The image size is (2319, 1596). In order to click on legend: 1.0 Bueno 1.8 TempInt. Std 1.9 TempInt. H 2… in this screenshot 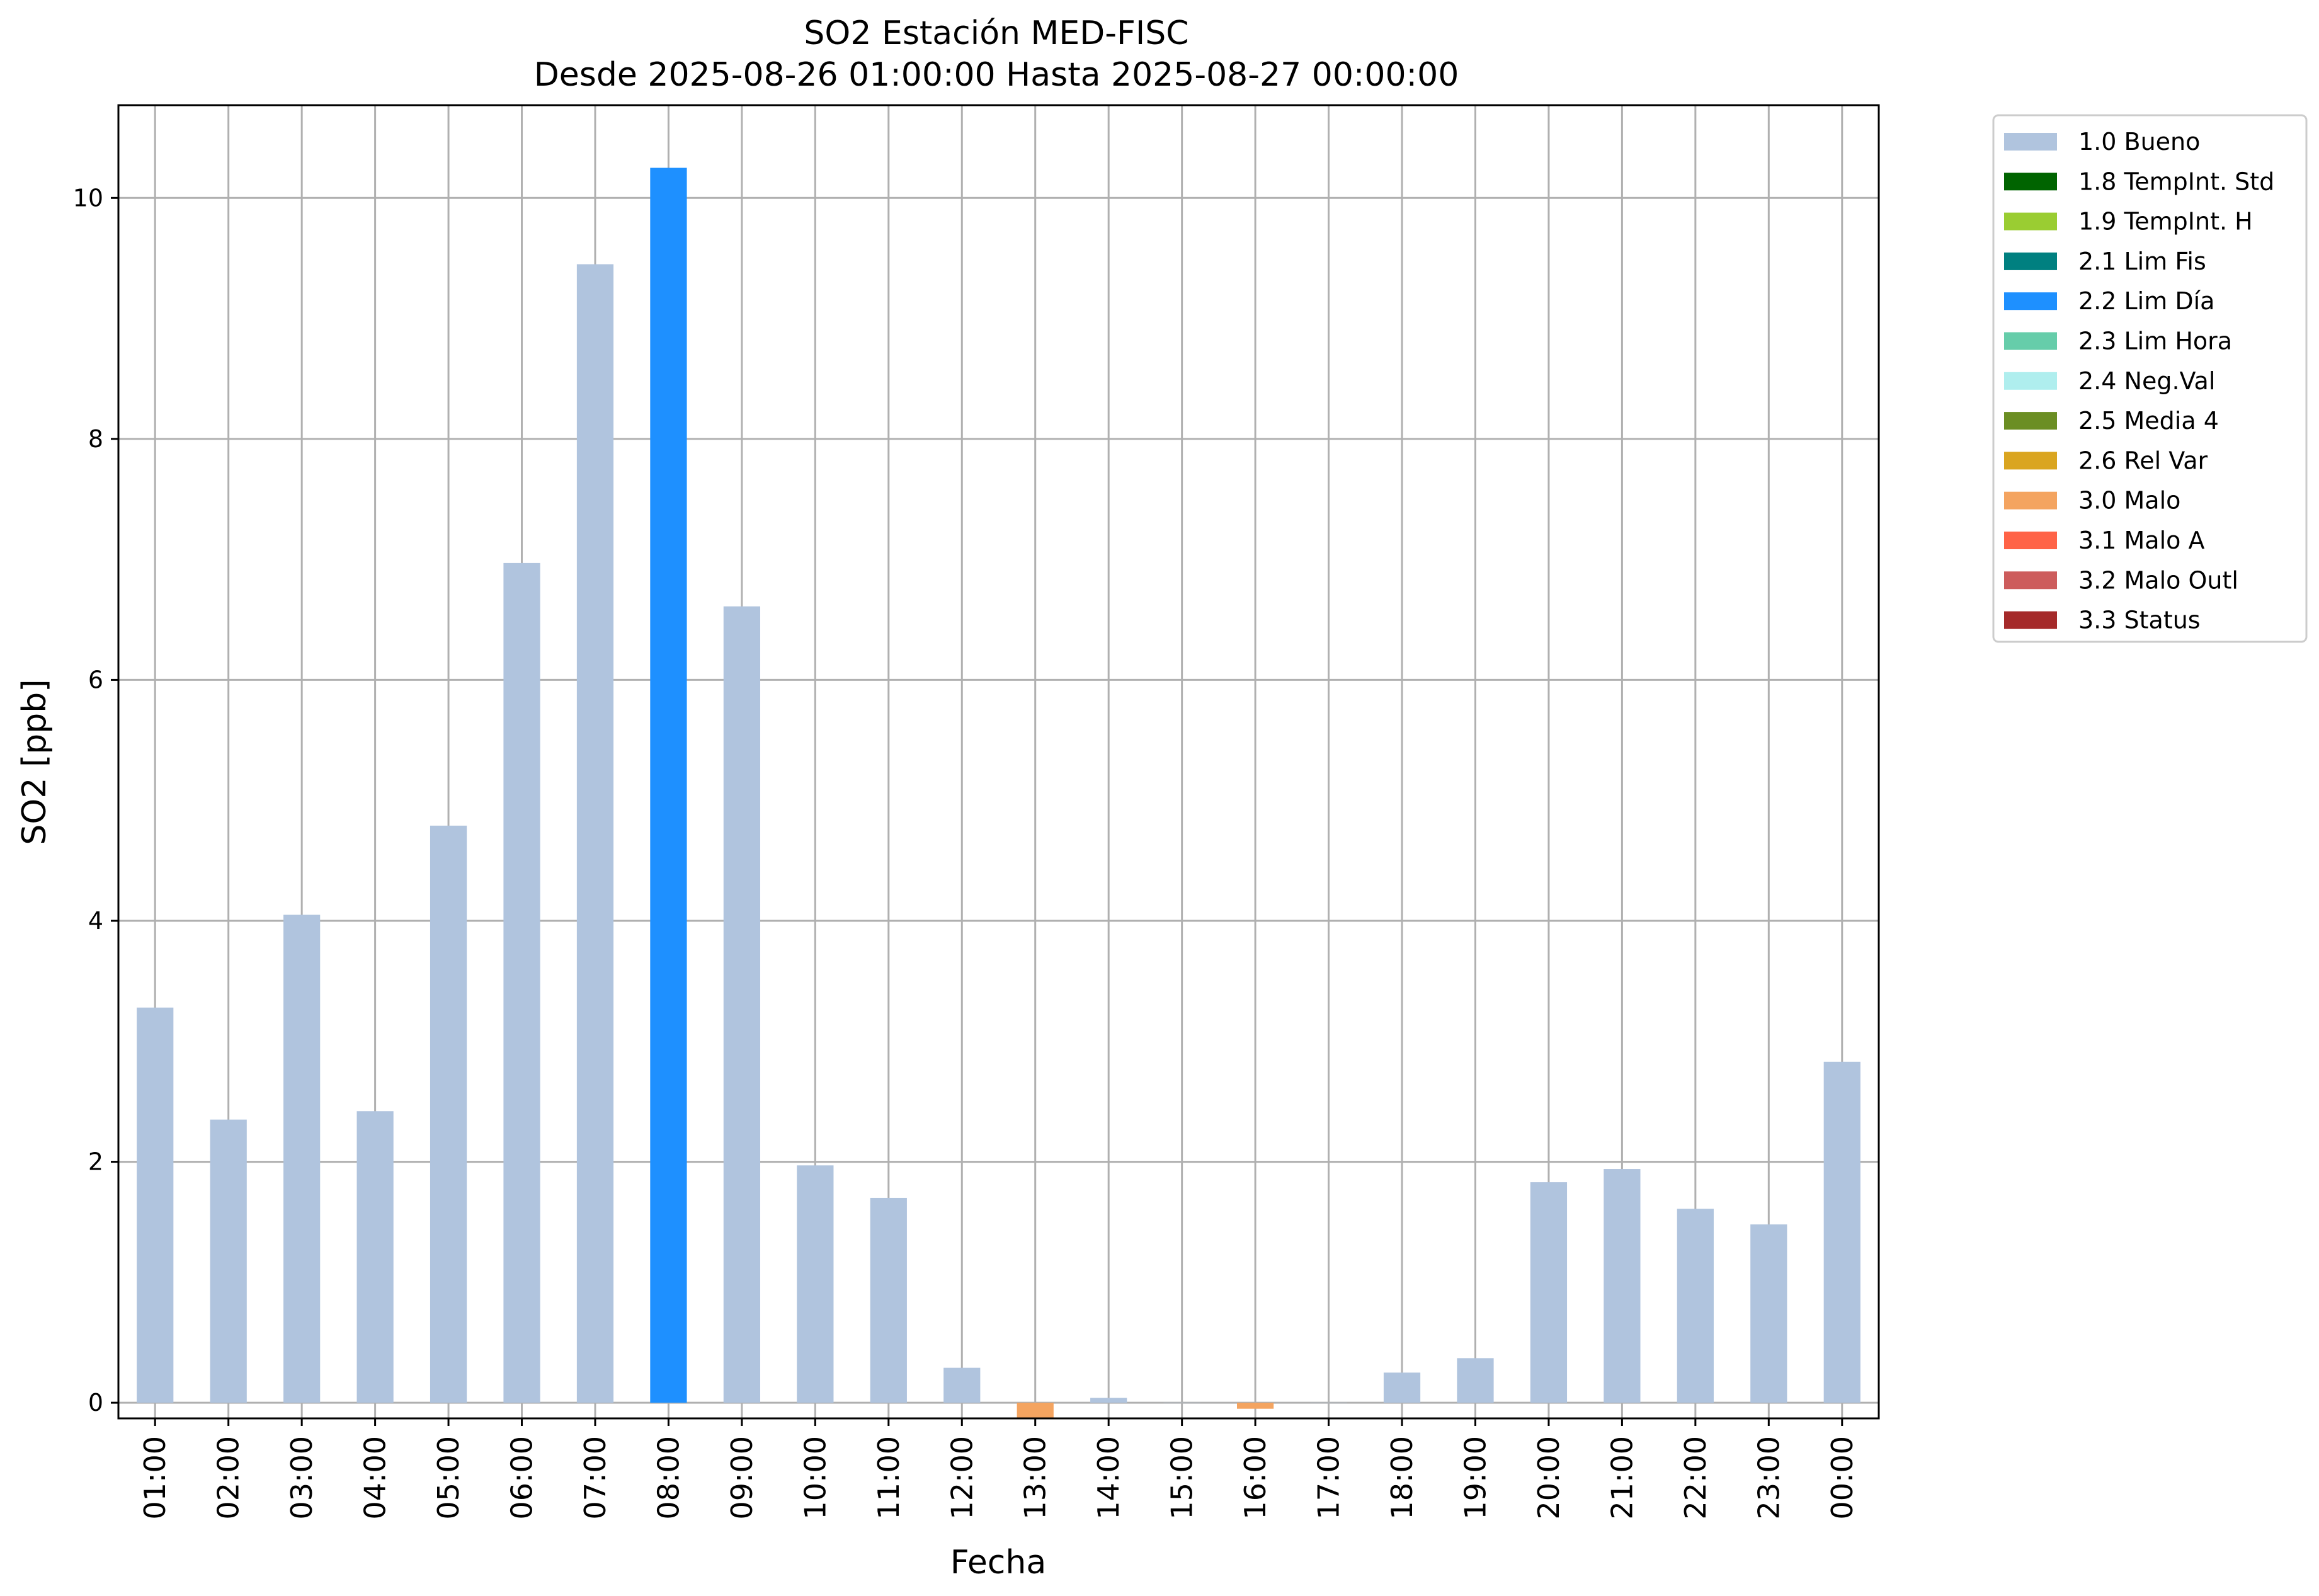, I will do `click(2150, 378)`.